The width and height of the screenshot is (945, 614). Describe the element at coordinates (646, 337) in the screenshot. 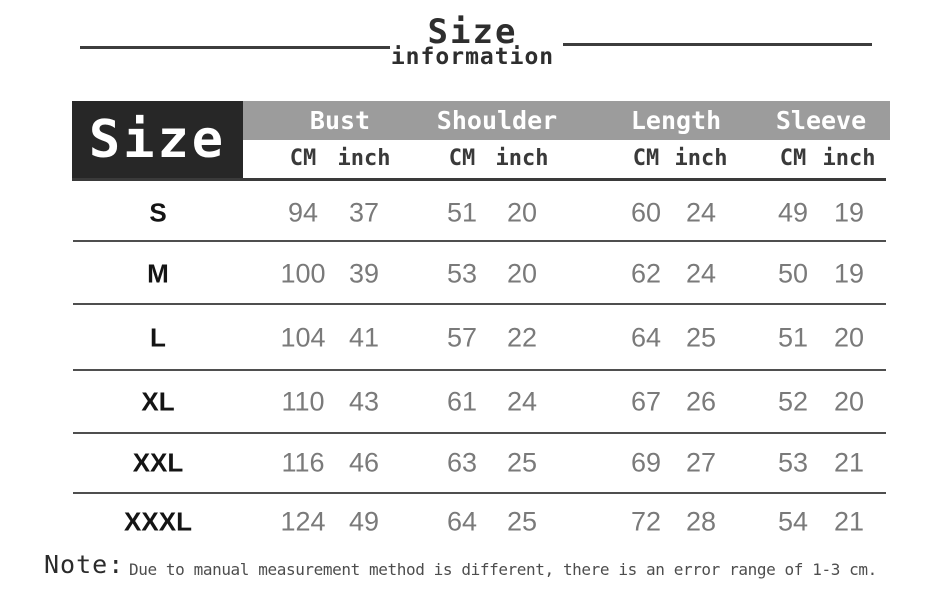

I see `cell-length-cm: 64` at that location.